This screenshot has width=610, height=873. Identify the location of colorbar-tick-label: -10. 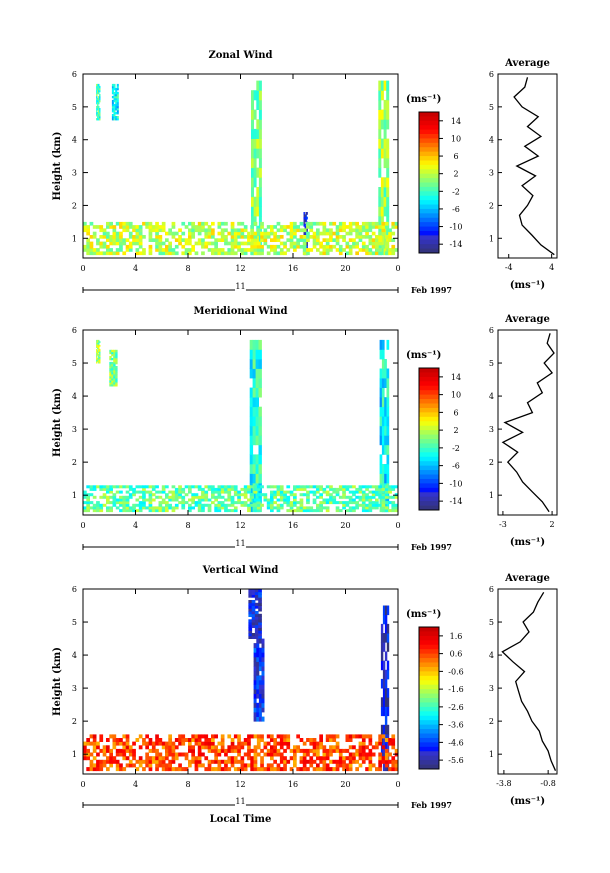
(456, 227).